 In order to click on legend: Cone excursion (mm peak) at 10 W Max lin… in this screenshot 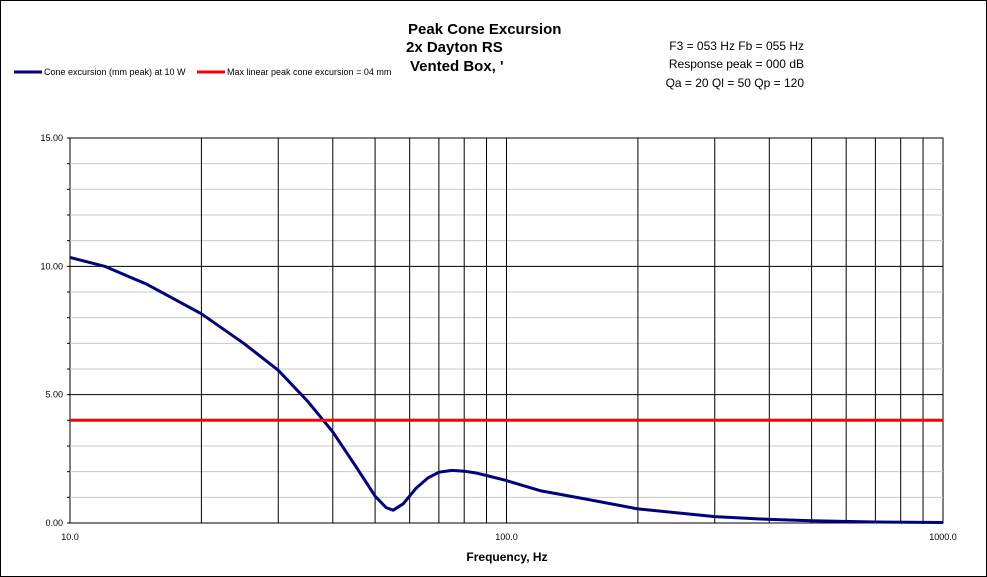, I will do `click(202, 72)`.